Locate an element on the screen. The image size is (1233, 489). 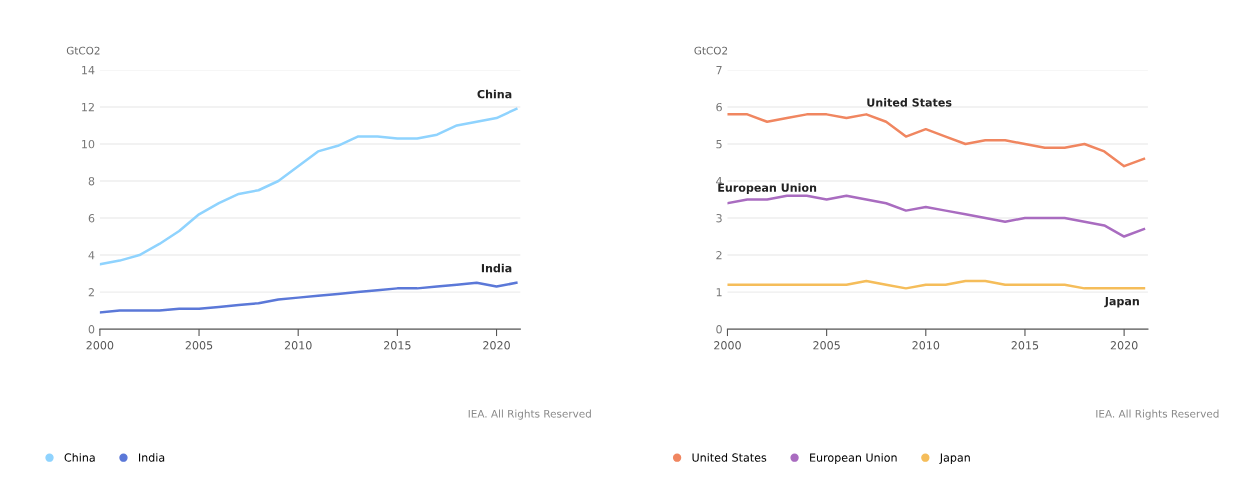
y-tick-label: 4 is located at coordinates (91, 255).